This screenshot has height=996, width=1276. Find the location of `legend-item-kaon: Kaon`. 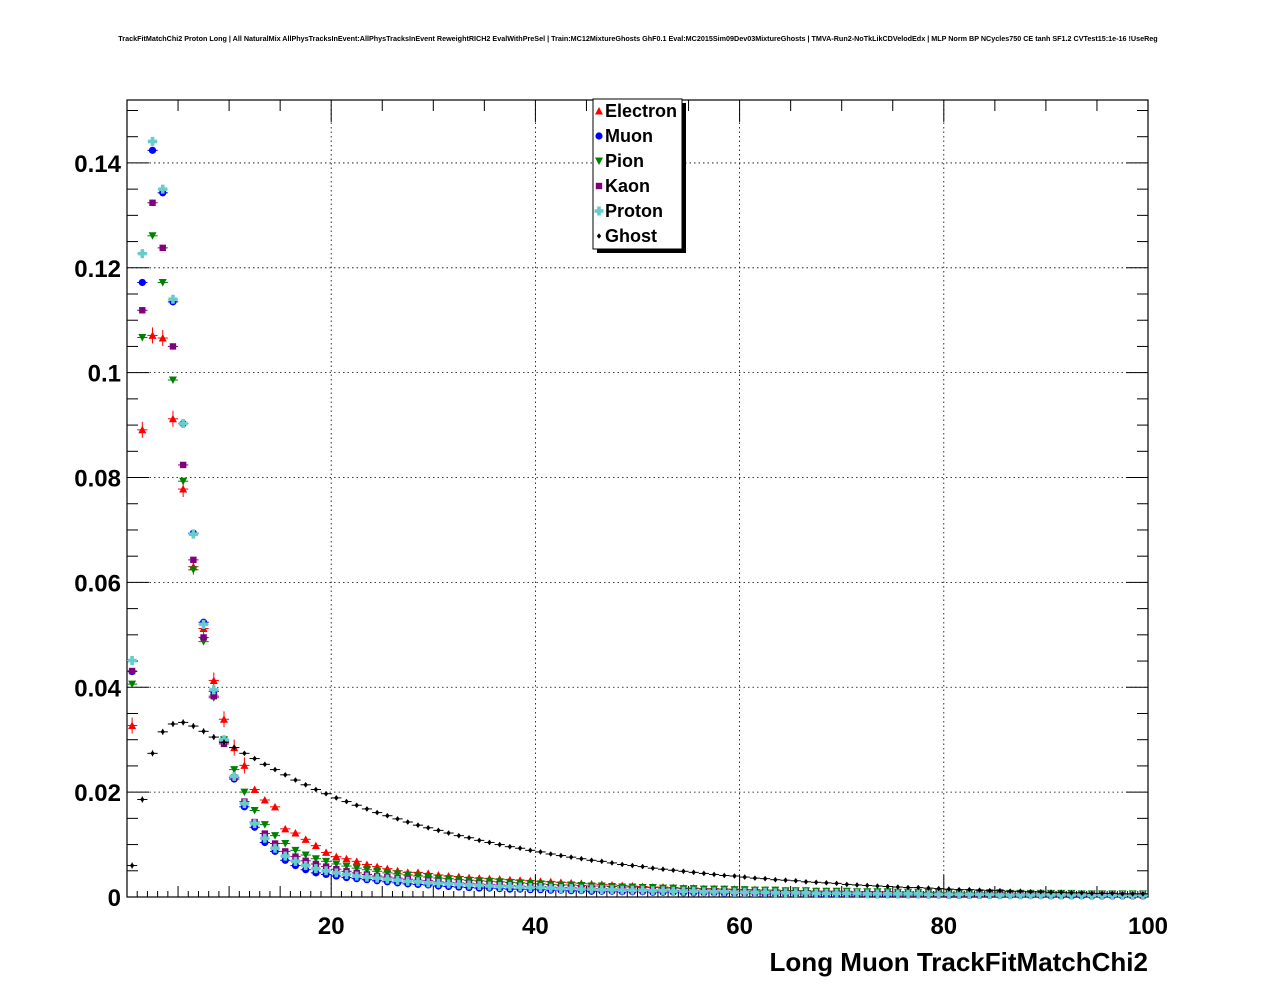

legend-item-kaon: Kaon is located at coordinates (622, 186).